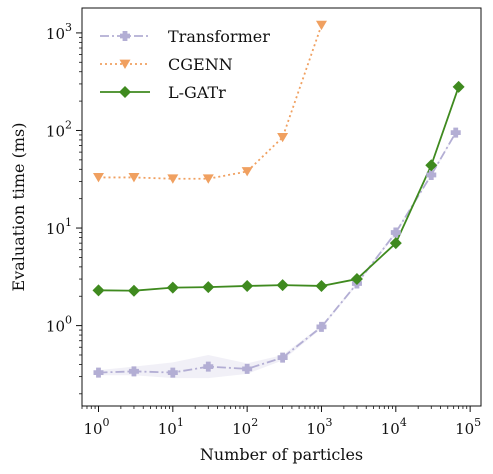 This screenshot has height=474, width=493. I want to click on x-axis-ticks: 10⁰ 10¹ 10² 10³ 10⁴ 10⁵, so click(281, 422).